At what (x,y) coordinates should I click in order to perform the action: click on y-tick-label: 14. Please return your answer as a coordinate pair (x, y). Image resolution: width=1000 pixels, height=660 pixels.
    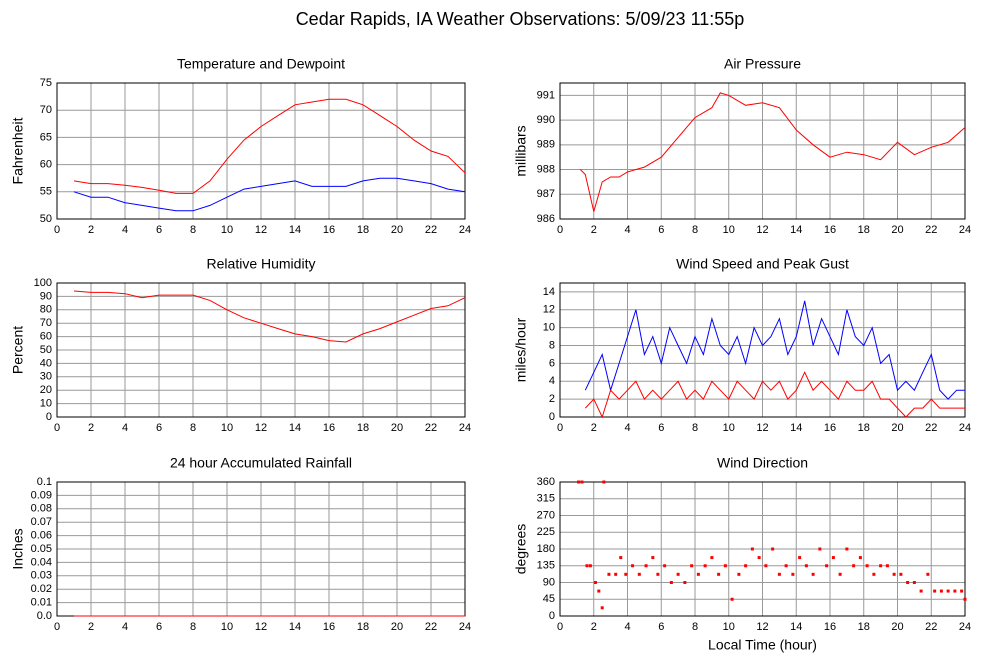
    Looking at the image, I should click on (549, 292).